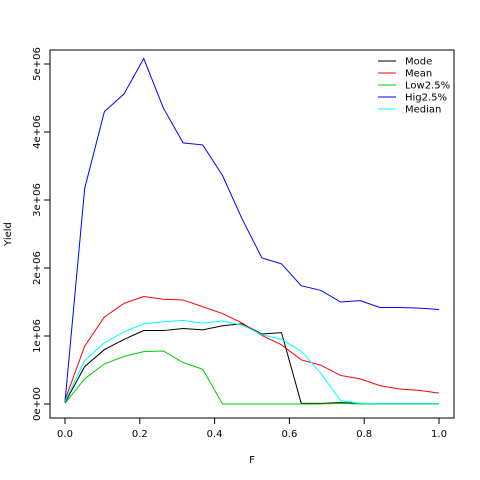 Image resolution: width=480 pixels, height=480 pixels. I want to click on x-tick-label: 0.2, so click(140, 434).